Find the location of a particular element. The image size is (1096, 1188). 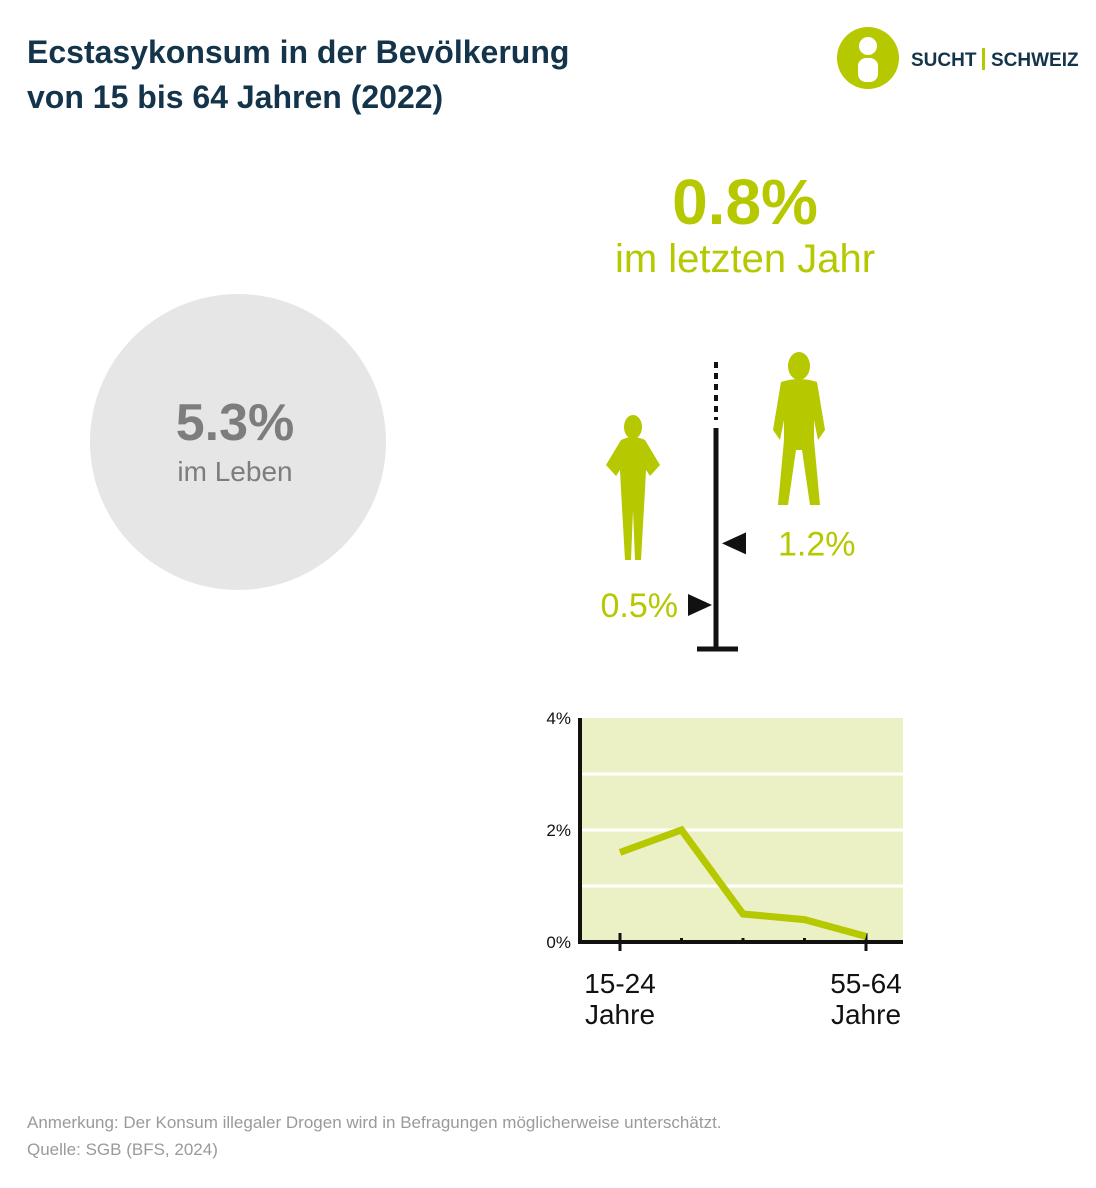

data-line is located at coordinates (742, 882).